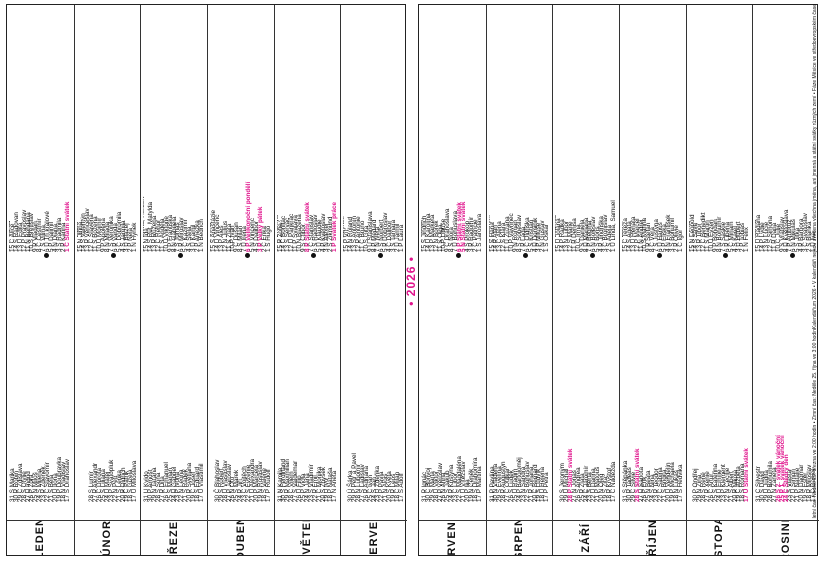 This screenshot has width=826, height=562. What do you see at coordinates (759, 484) in the screenshot?
I see `day-entry: 31 Č Silvestr` at bounding box center [759, 484].